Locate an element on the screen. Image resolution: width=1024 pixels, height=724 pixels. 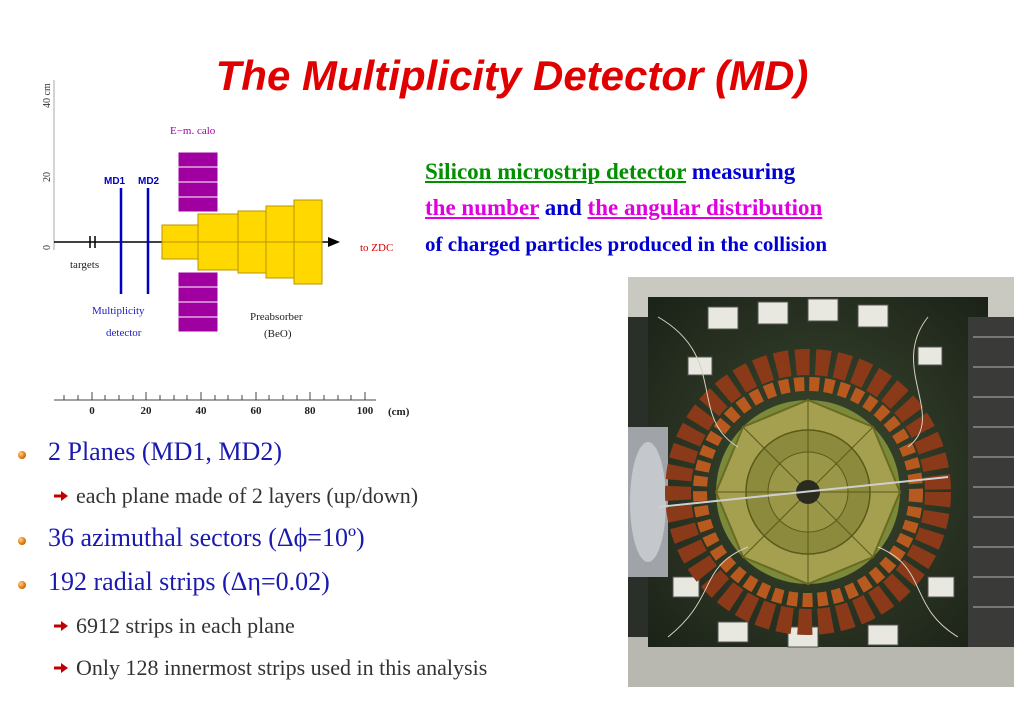
list-item-text: 192 radial strips (Δη=0.02) is located at coordinates (189, 581).